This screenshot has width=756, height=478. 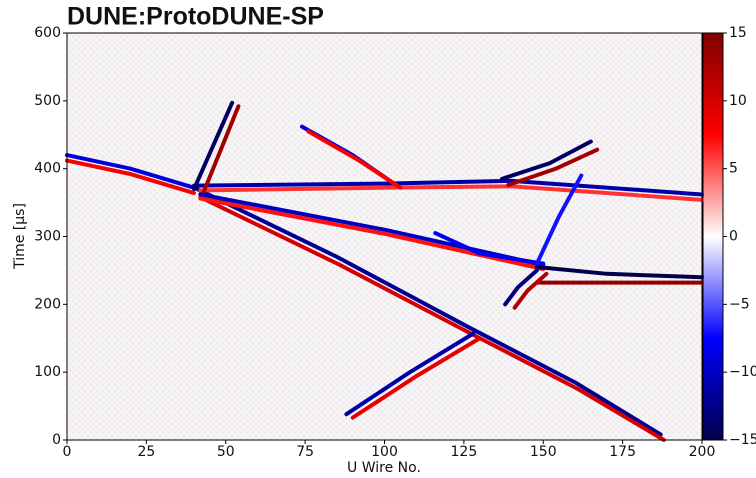 I want to click on x-tick-label: 200, so click(x=702, y=452).